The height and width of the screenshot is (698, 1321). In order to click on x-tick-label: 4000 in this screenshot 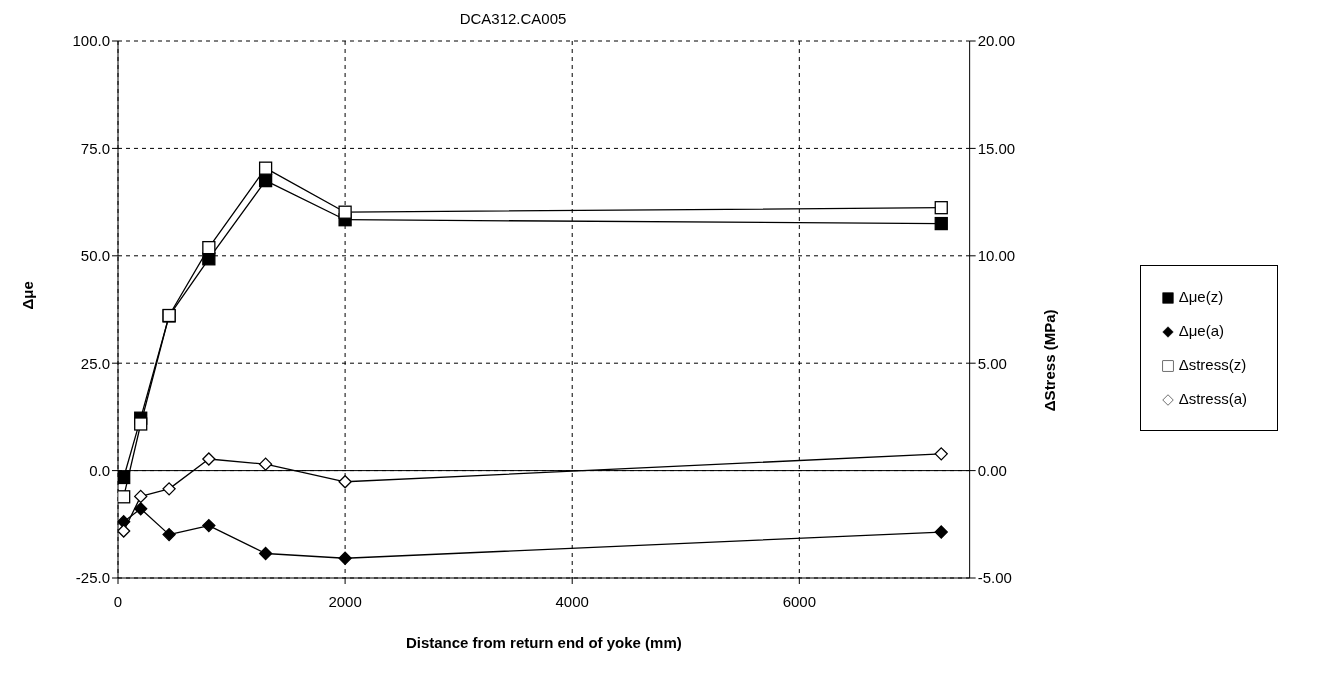, I will do `click(572, 601)`.